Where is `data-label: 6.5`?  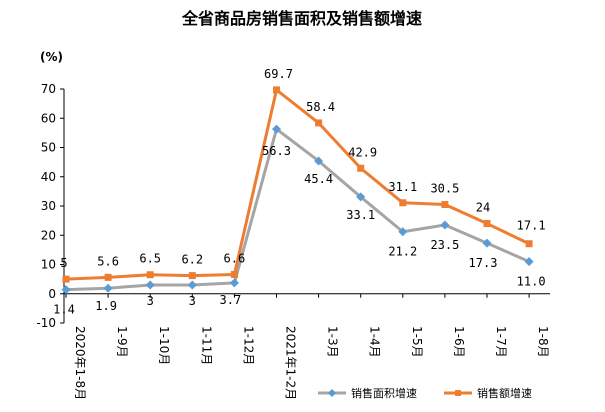 data-label: 6.5 is located at coordinates (150, 259).